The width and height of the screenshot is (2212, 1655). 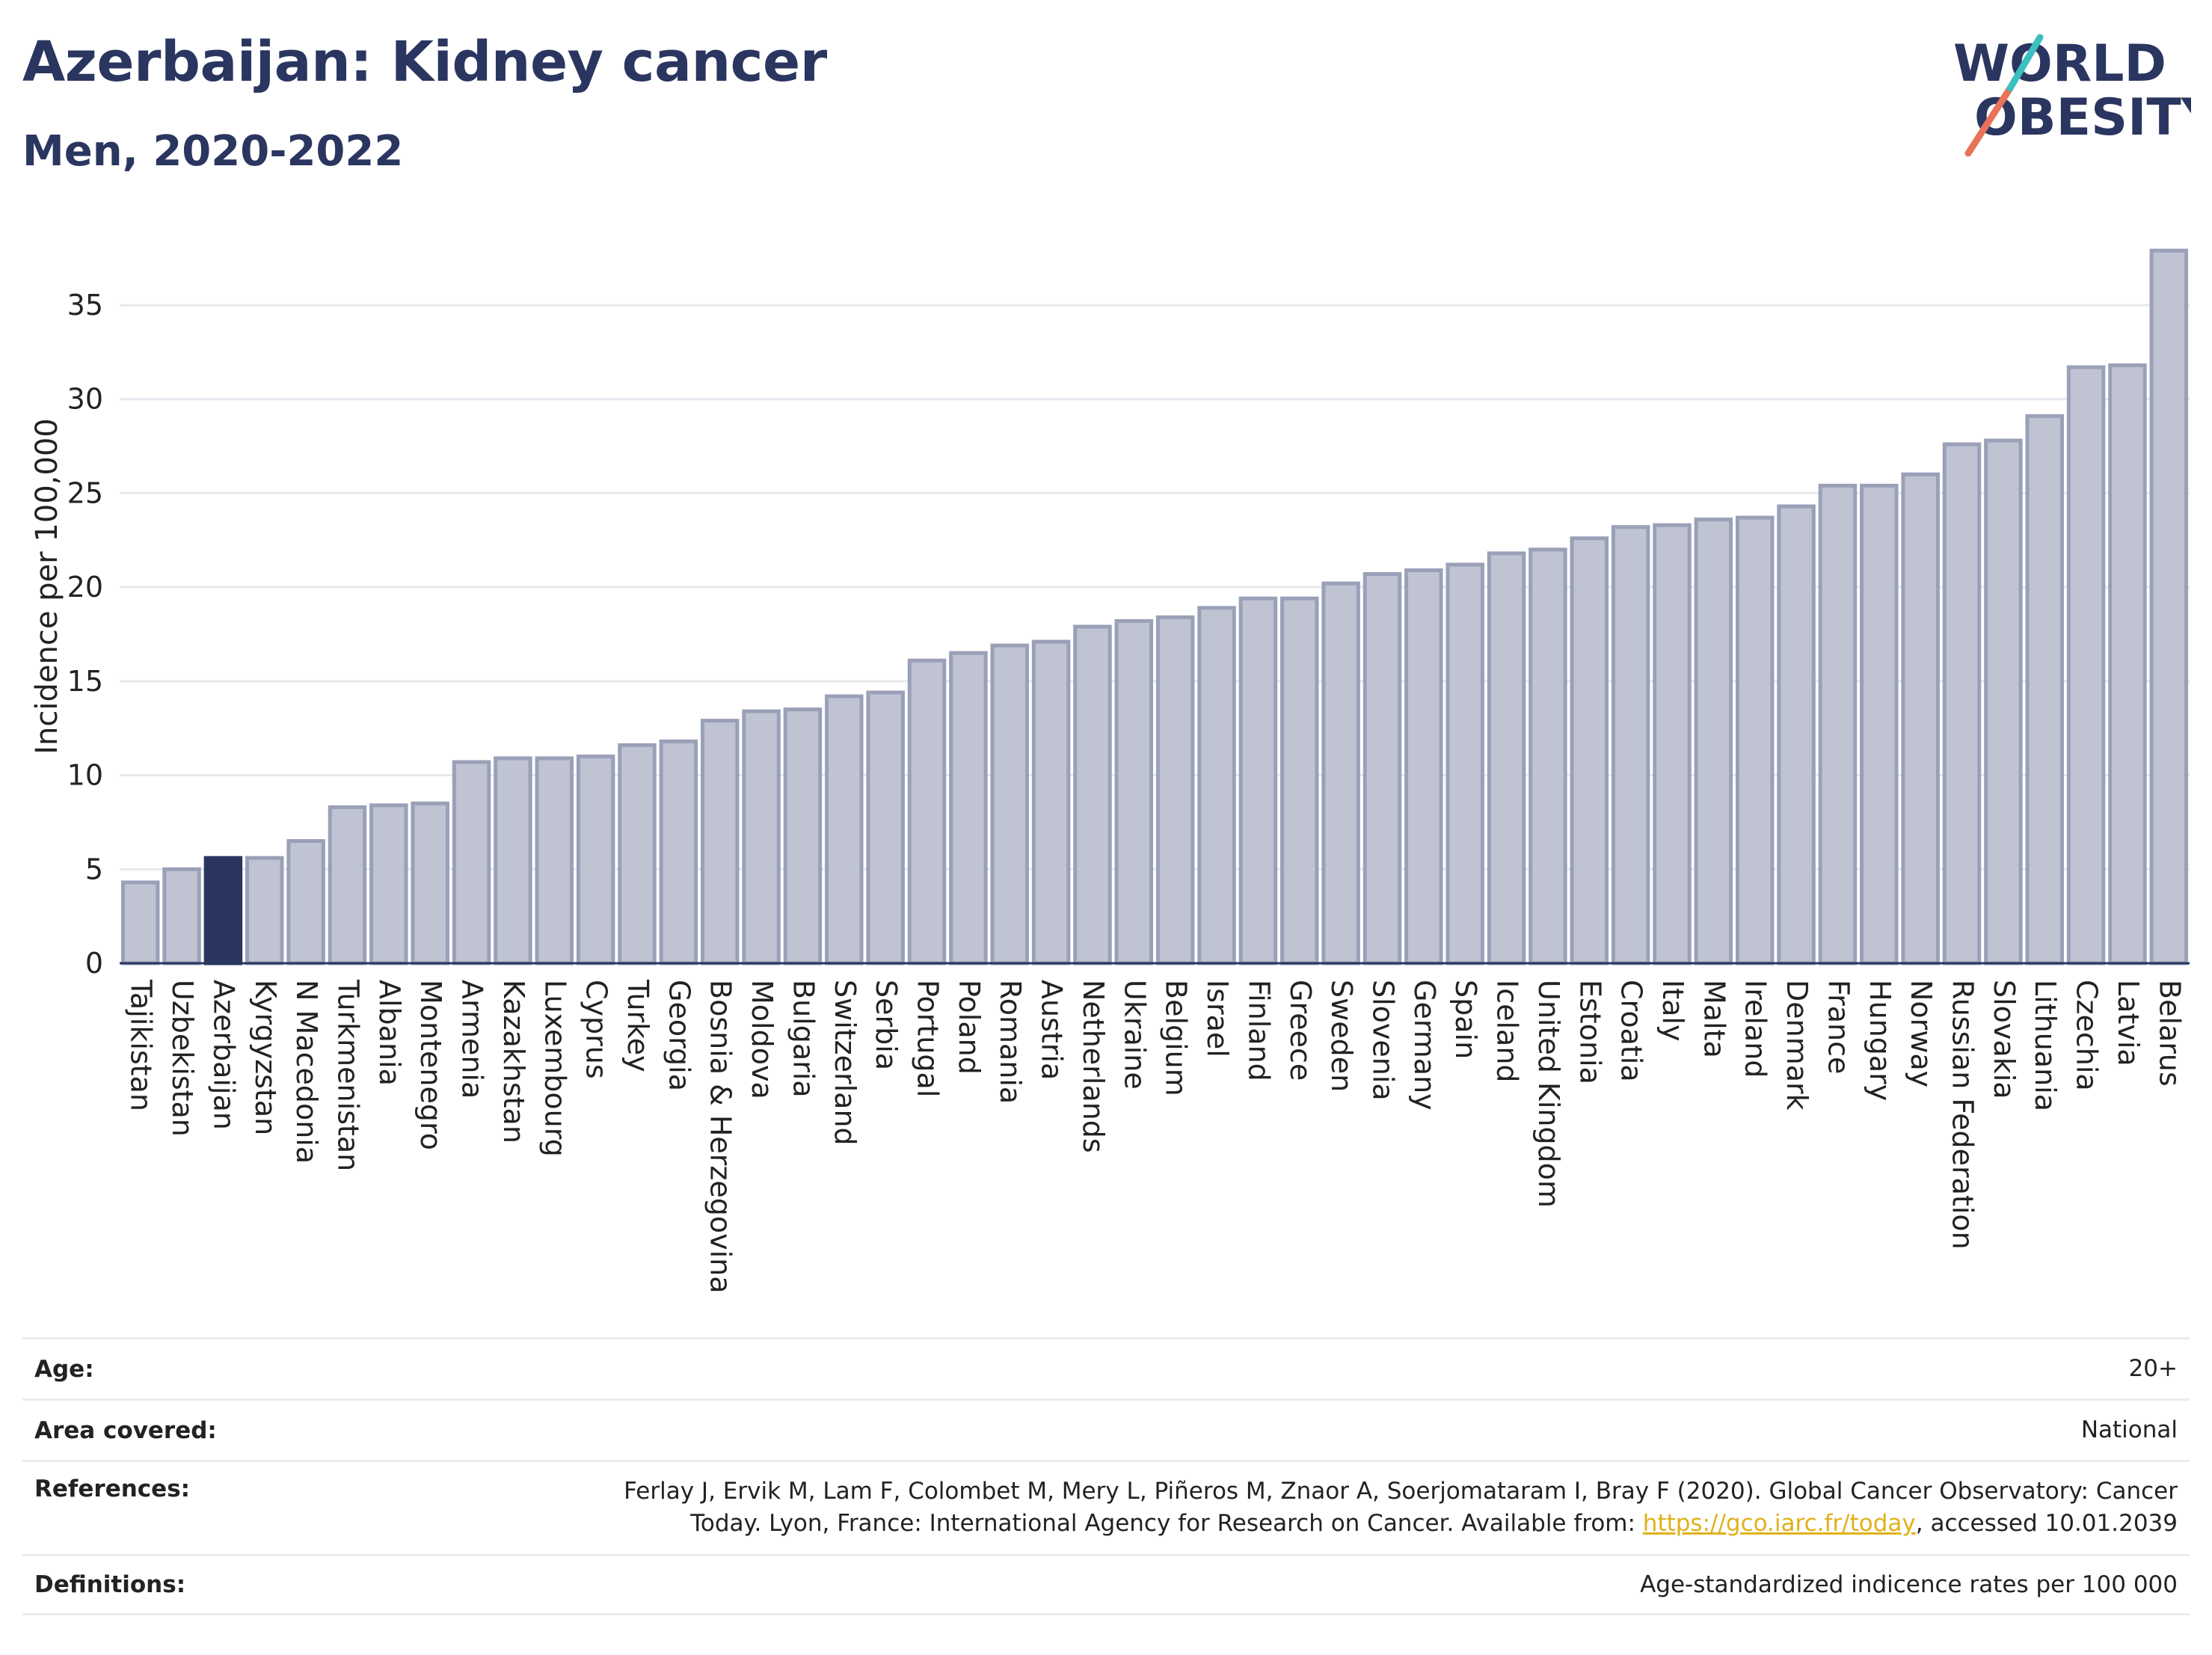 What do you see at coordinates (1009, 804) in the screenshot?
I see `bar-romania` at bounding box center [1009, 804].